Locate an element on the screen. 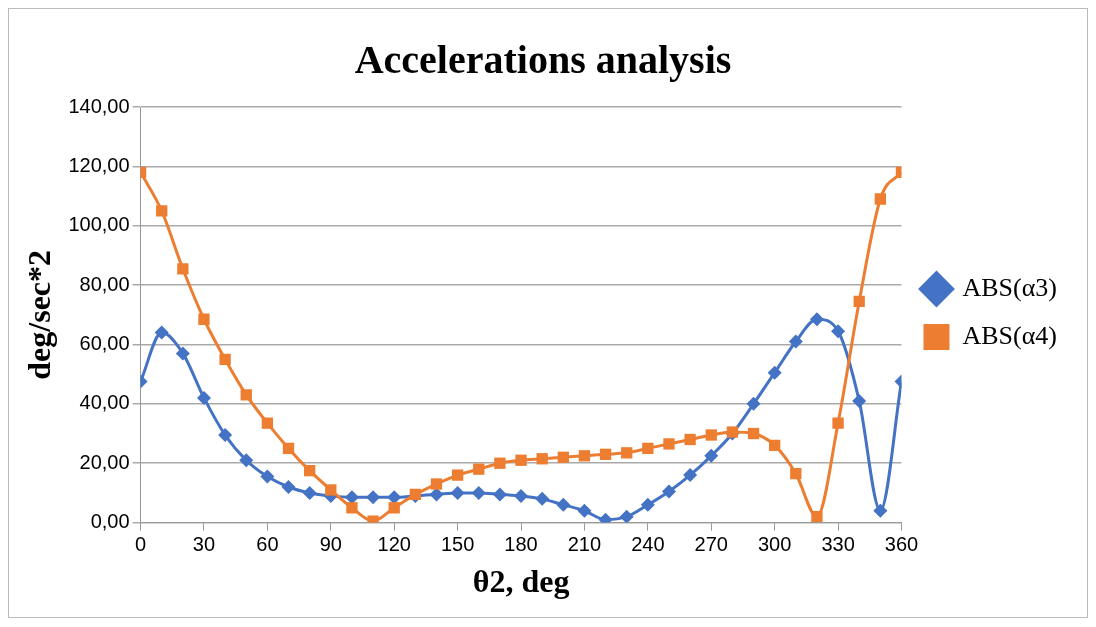  x-tick-label: 270 is located at coordinates (711, 544).